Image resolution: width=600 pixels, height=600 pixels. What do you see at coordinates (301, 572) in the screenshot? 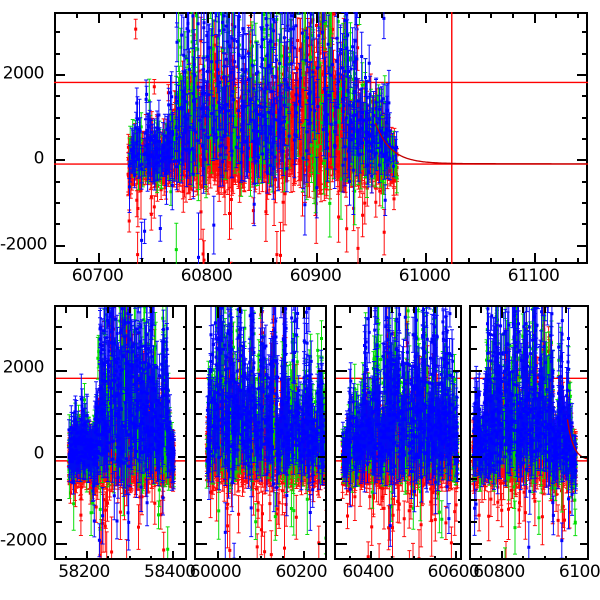
I see `x-axis-tick-label: 60200` at bounding box center [301, 572].